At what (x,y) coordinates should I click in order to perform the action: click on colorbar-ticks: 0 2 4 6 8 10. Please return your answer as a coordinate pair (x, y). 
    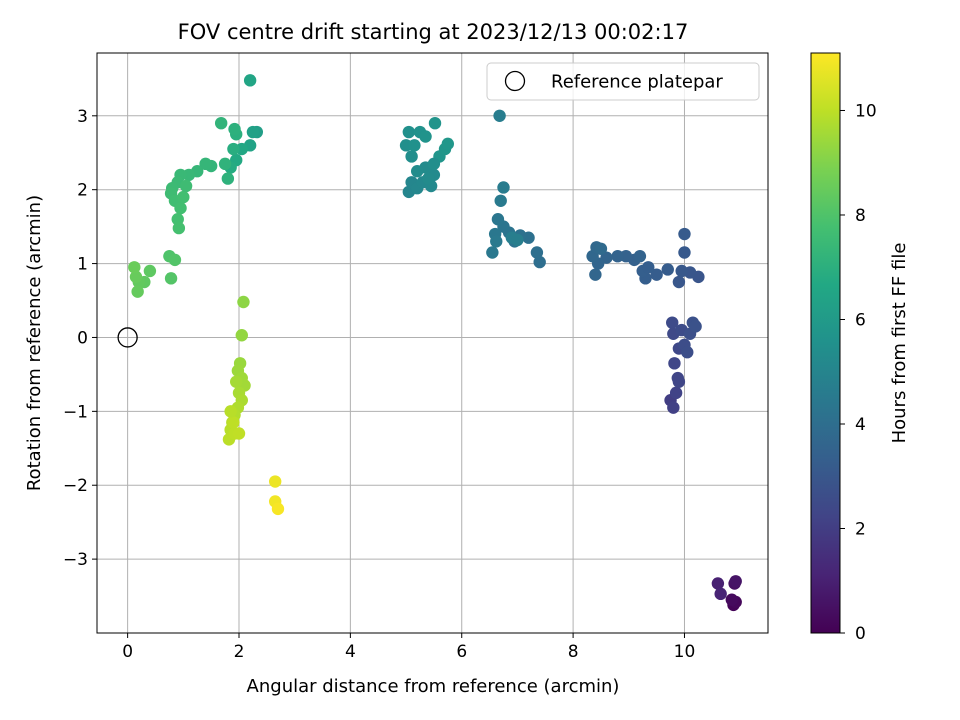
    Looking at the image, I should click on (858, 372).